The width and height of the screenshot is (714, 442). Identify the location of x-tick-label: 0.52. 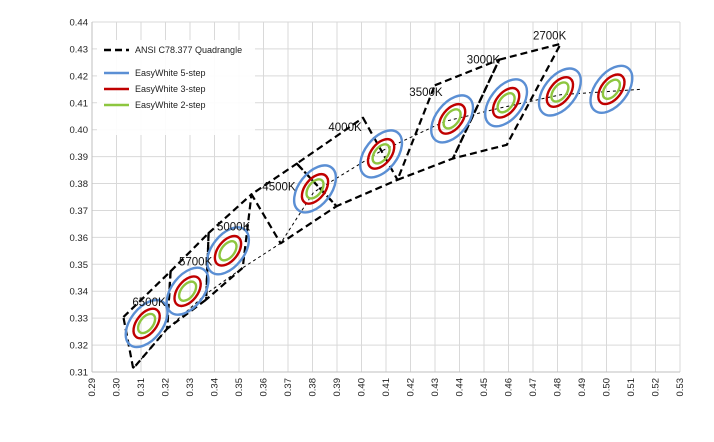
(656, 387).